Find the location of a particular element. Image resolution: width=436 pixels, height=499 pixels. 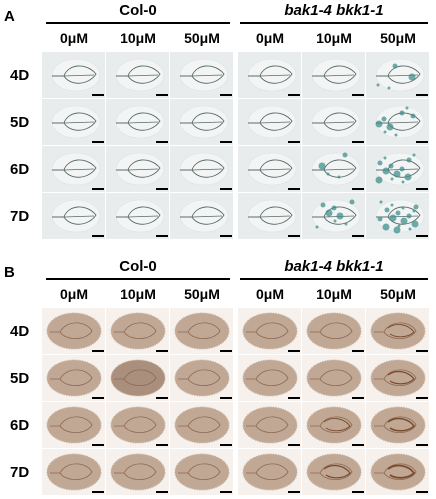

day-label: 4D is located at coordinates (20, 75).